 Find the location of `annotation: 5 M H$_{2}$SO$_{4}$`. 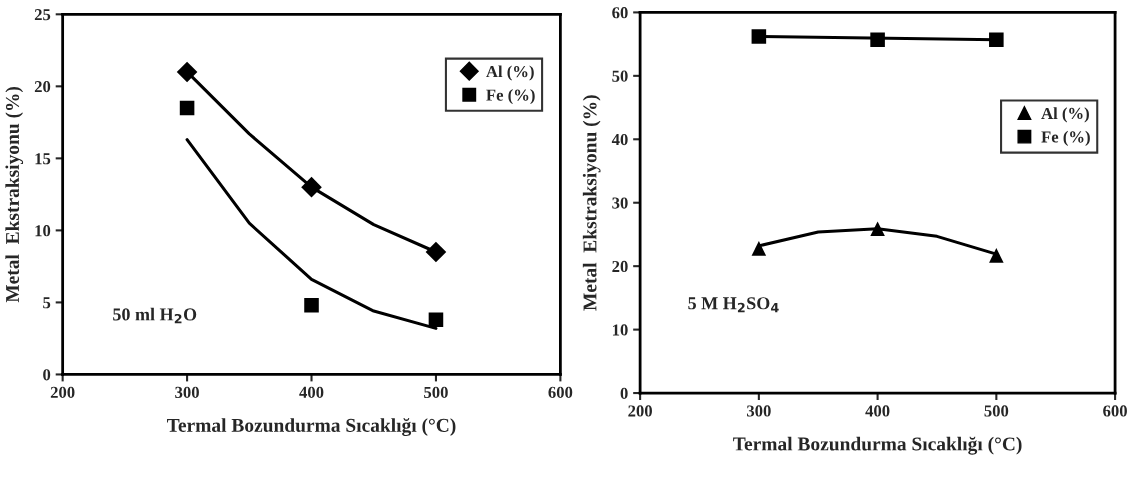

annotation: 5 M H$_{2}$SO$_{4}$ is located at coordinates (733, 305).